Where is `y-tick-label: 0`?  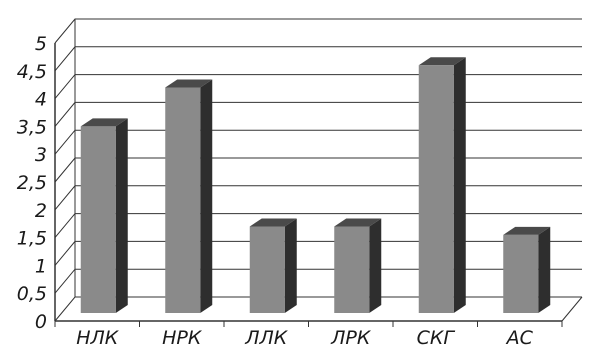 y-tick-label: 0 is located at coordinates (41, 322).